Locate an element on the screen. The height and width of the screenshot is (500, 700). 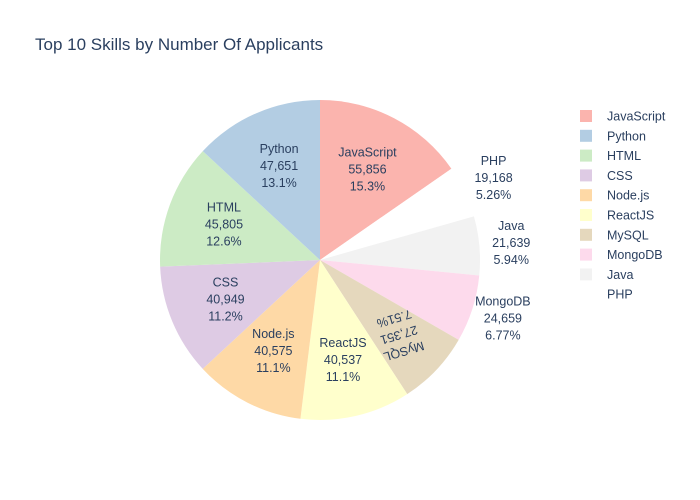
legend-swatch-css is located at coordinates (586, 175).